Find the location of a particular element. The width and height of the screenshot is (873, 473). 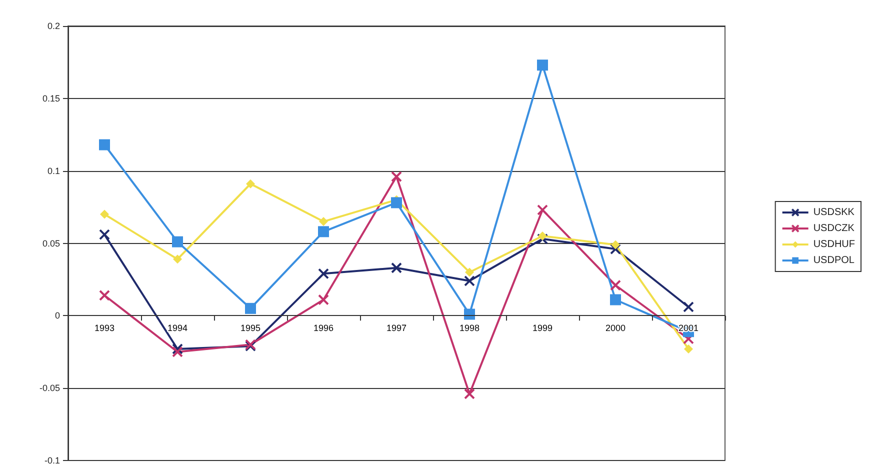

y-tick-label: 0.05 is located at coordinates (51, 243).